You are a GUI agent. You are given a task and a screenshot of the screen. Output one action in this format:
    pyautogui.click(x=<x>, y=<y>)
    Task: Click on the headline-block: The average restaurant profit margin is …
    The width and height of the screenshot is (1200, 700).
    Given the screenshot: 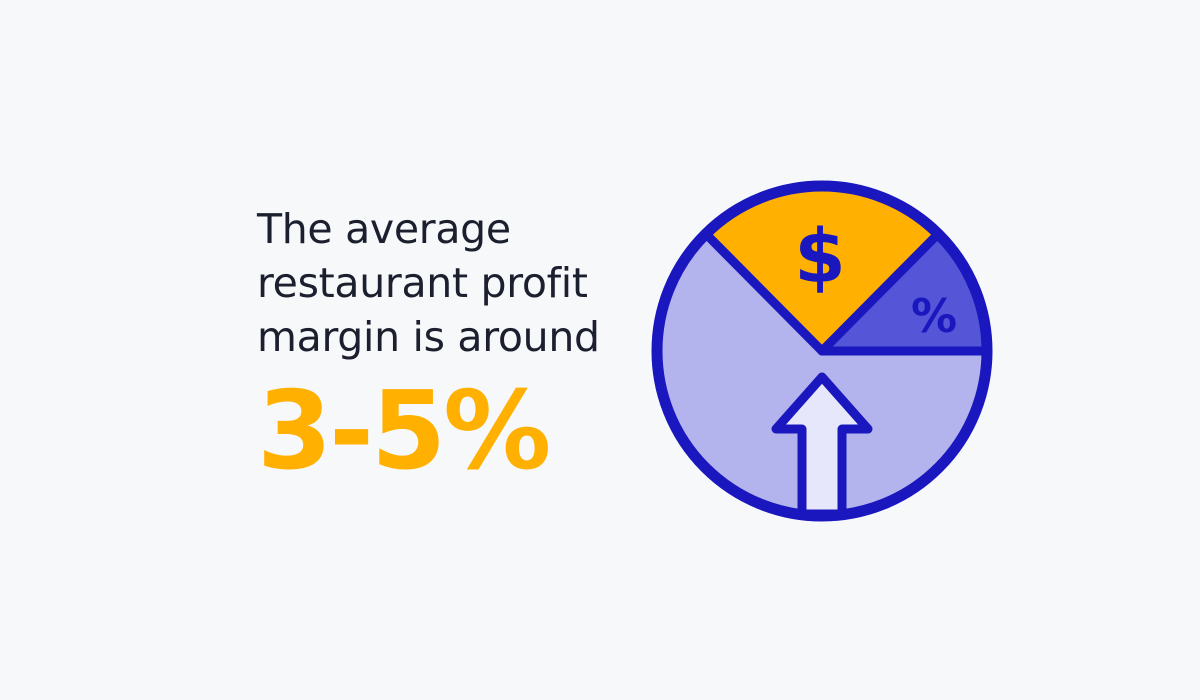 What is the action you would take?
    pyautogui.click(x=447, y=344)
    